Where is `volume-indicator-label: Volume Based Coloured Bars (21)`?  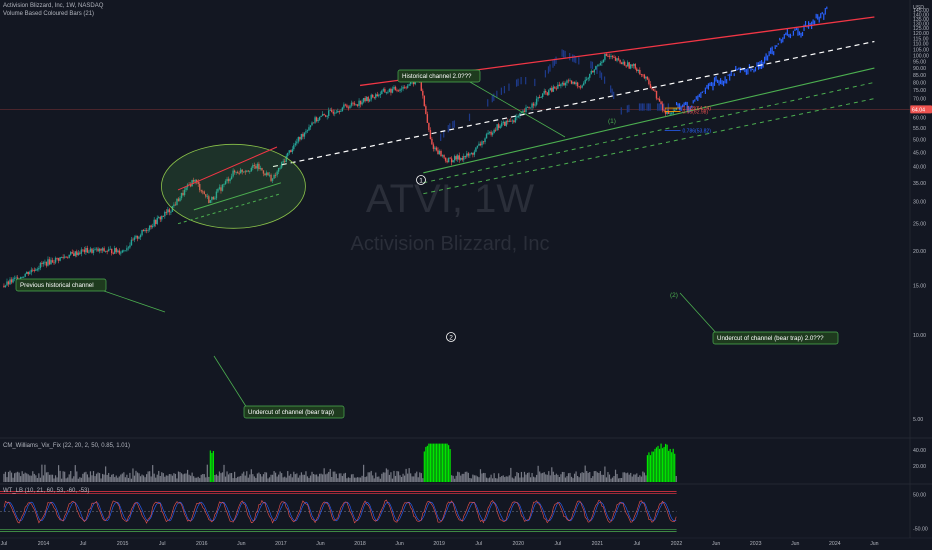 volume-indicator-label: Volume Based Coloured Bars (21) is located at coordinates (49, 14).